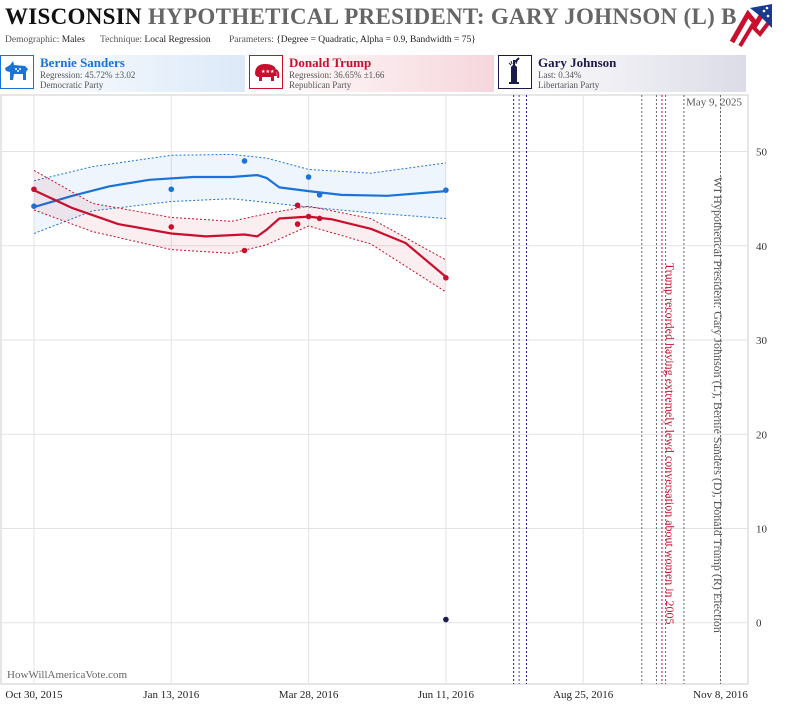 The height and width of the screenshot is (704, 789). I want to click on candidate-stat: Regression: 36.65% ±1.66, so click(337, 75).